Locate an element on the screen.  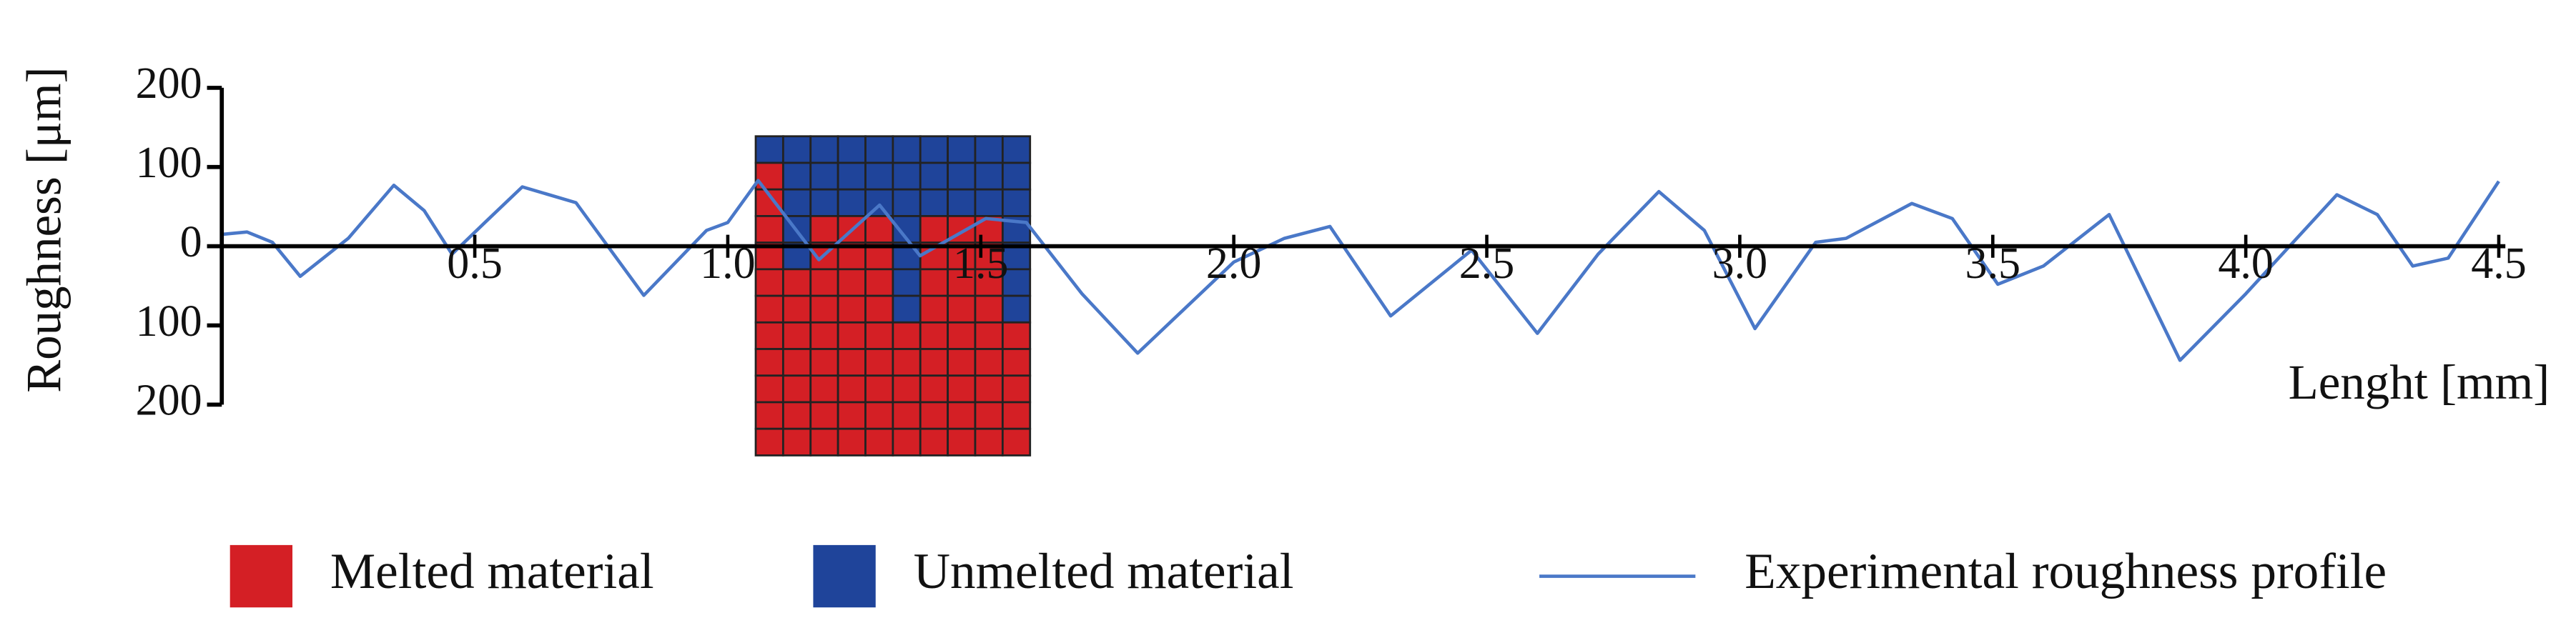
y-tick-label: 200 is located at coordinates (169, 83).